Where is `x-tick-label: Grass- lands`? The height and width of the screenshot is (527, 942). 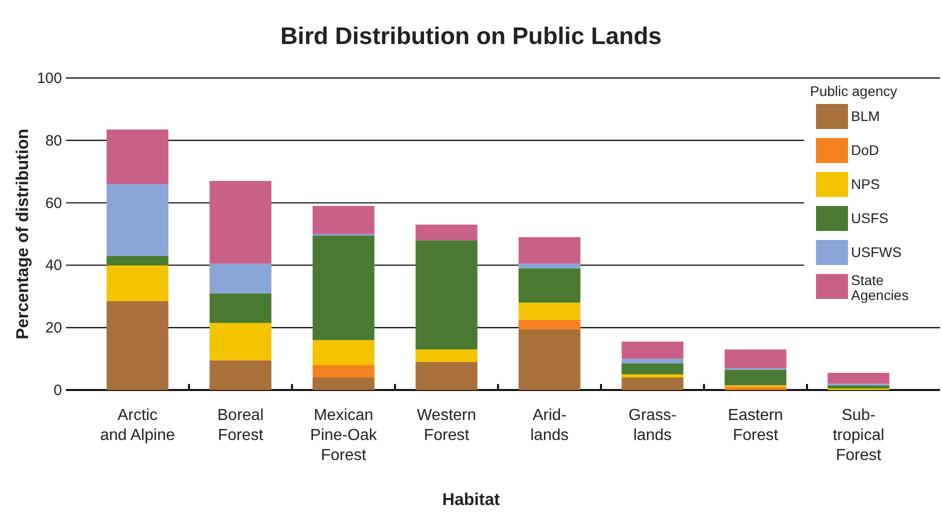 x-tick-label: Grass- lands is located at coordinates (652, 425).